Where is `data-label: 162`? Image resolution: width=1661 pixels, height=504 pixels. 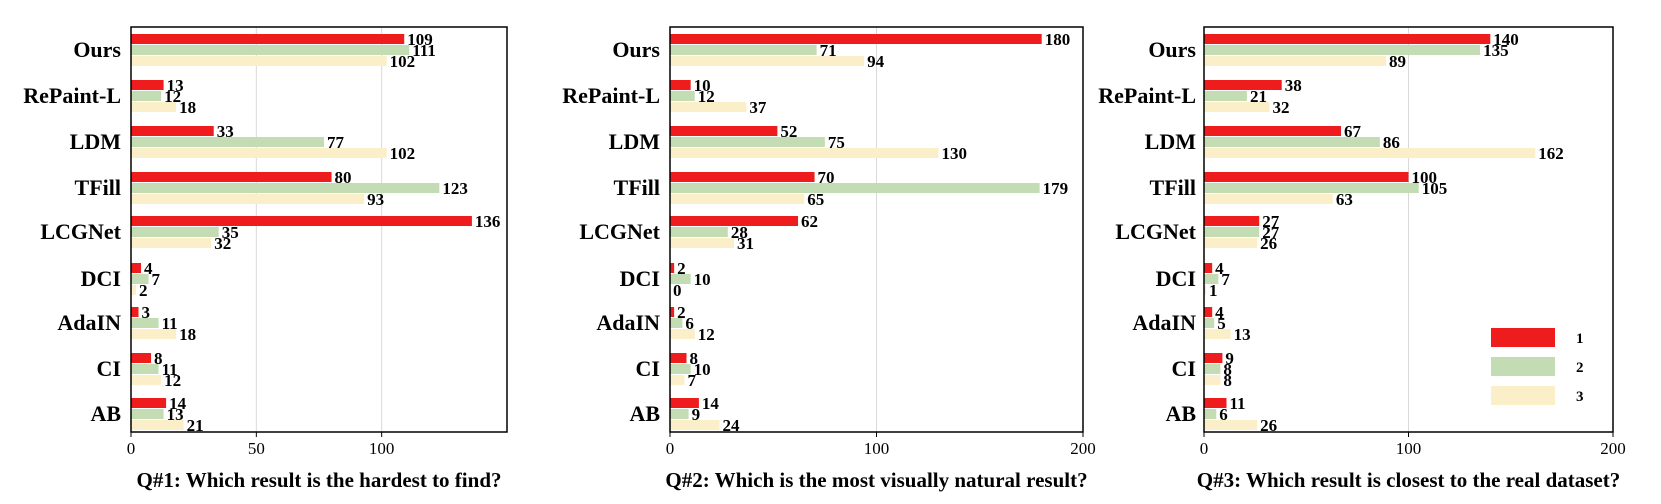 data-label: 162 is located at coordinates (1551, 153).